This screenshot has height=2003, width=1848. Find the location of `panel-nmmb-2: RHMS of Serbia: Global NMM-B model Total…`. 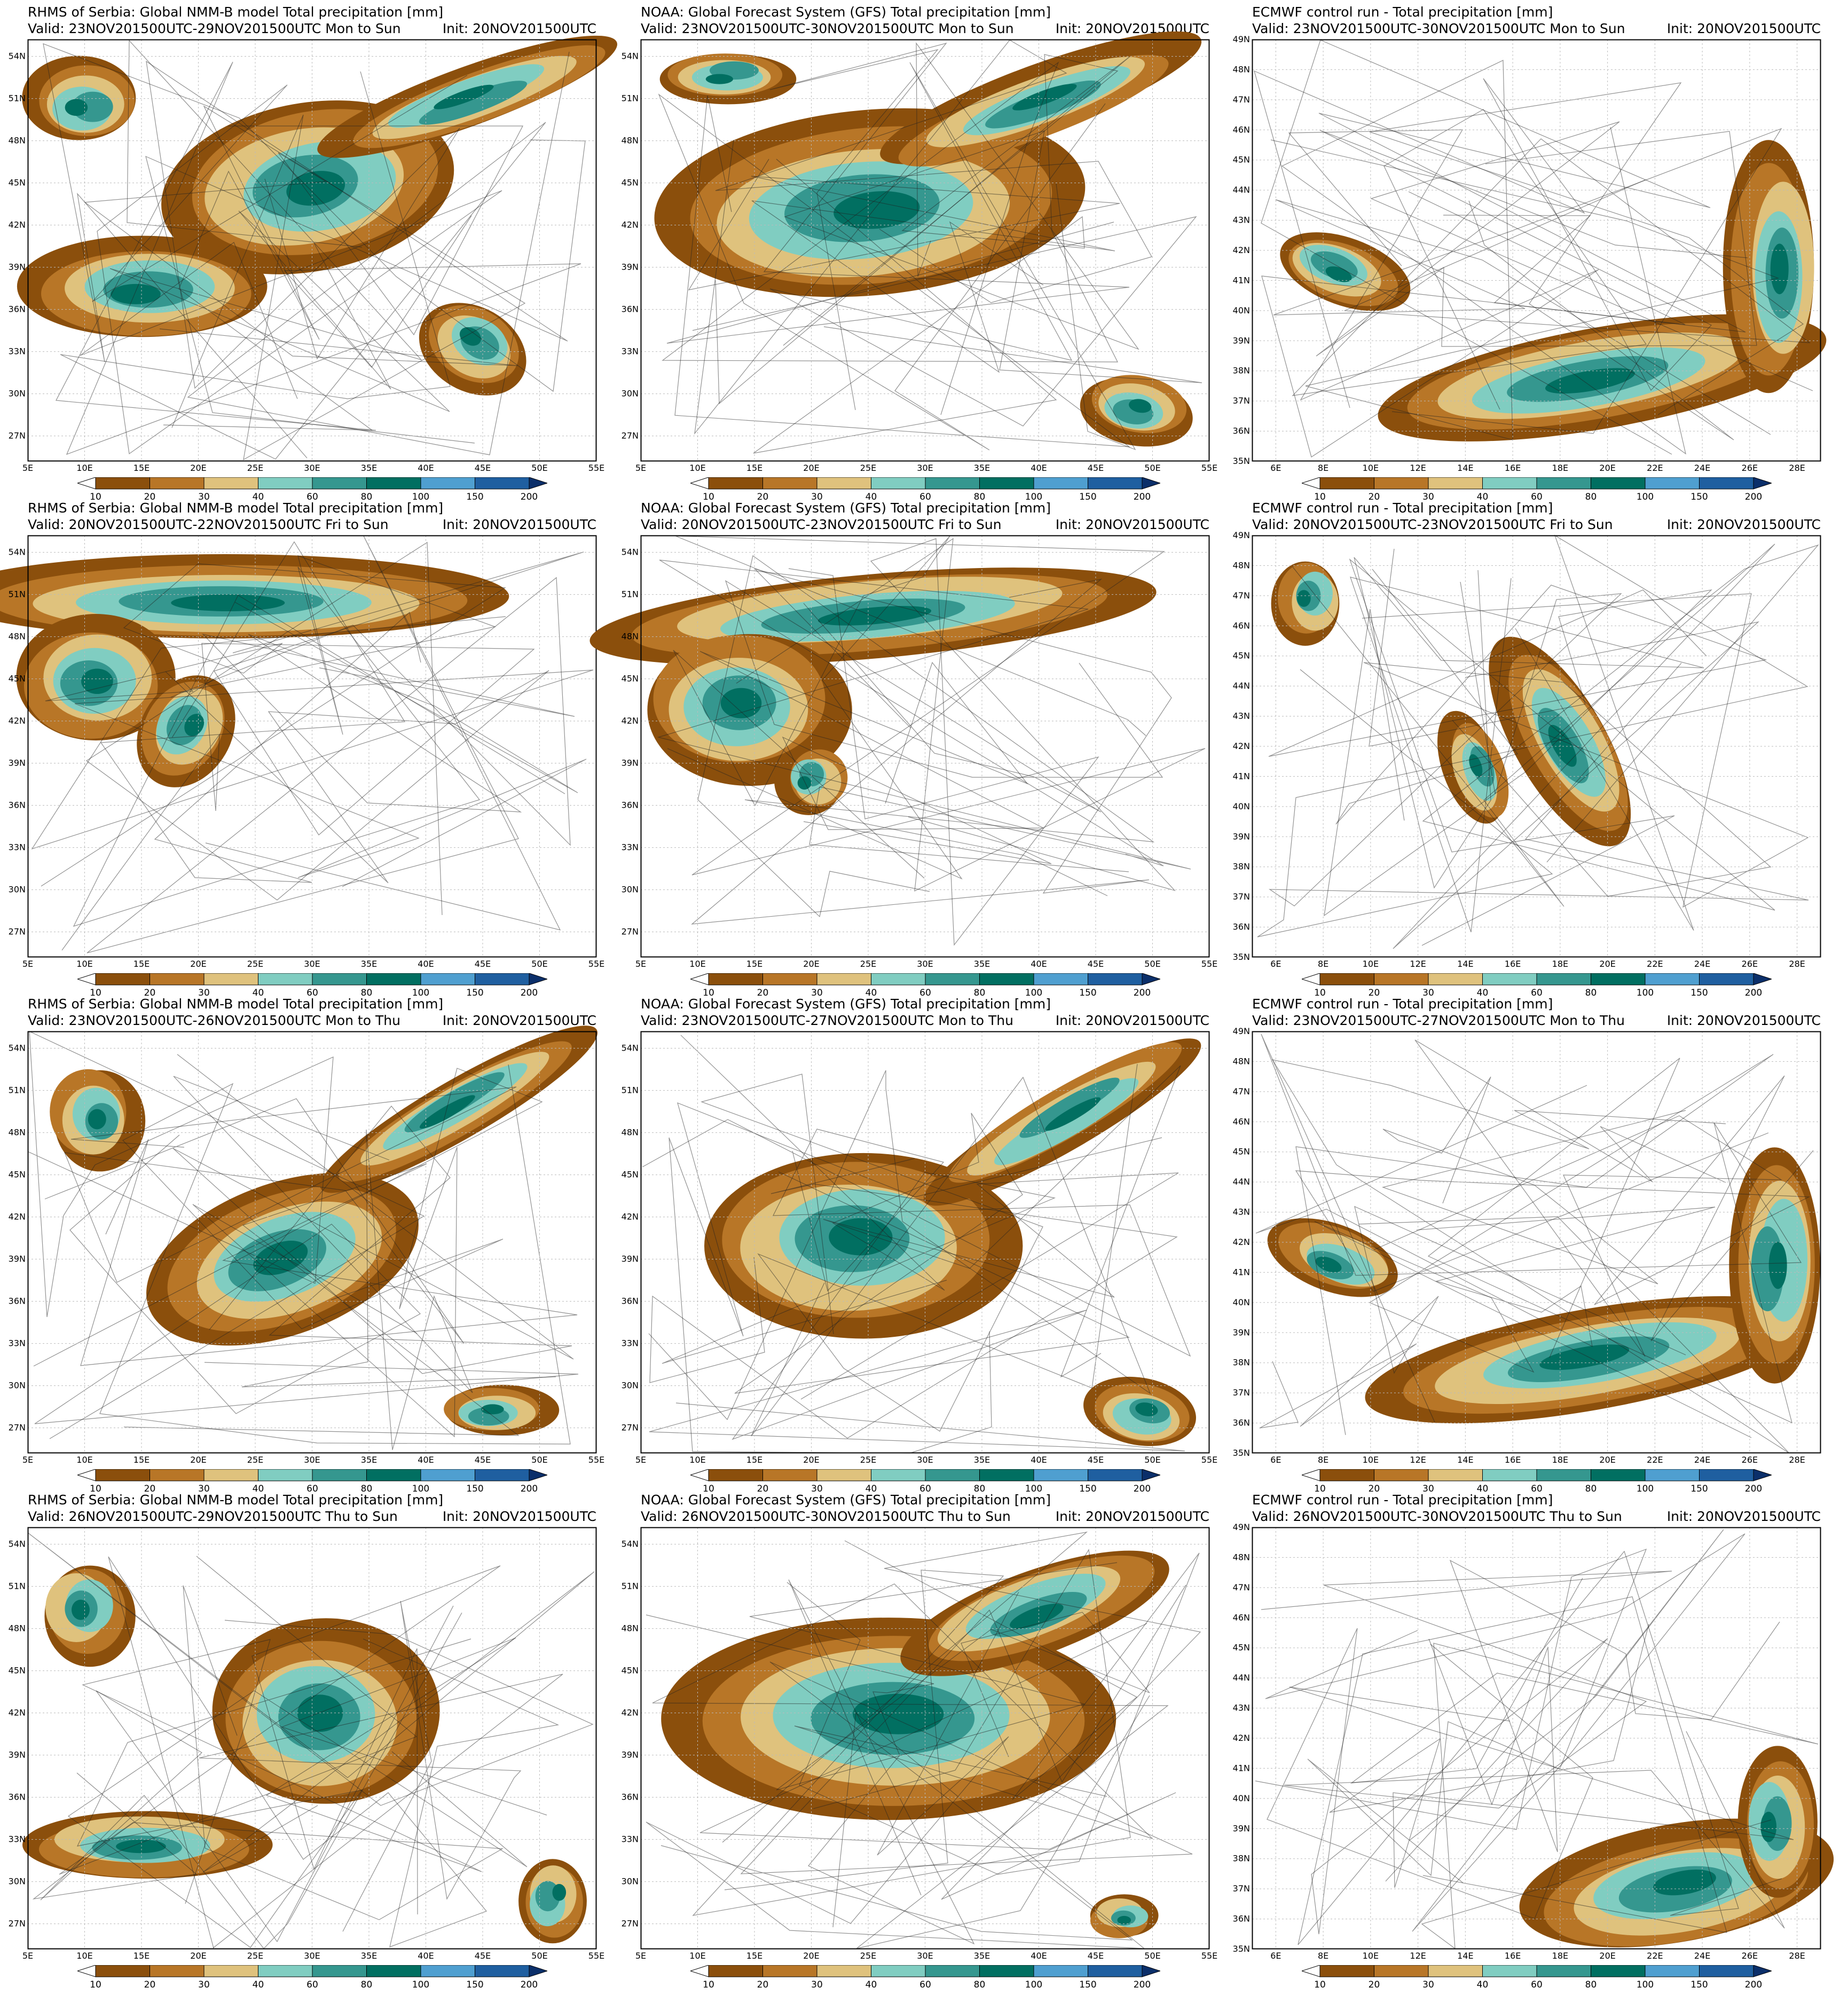

panel-nmmb-2: RHMS of Serbia: Global NMM-B model Total… is located at coordinates (302, 749).